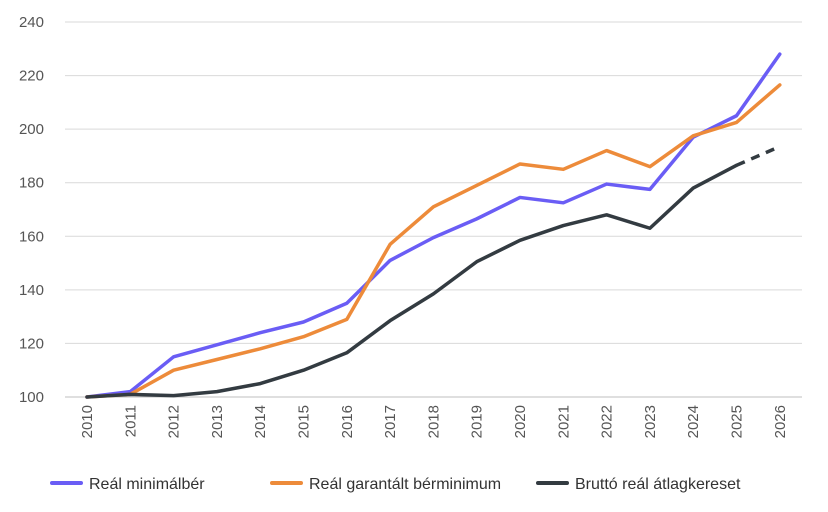 The height and width of the screenshot is (512, 828). I want to click on y-tick-label: 160, so click(31, 236).